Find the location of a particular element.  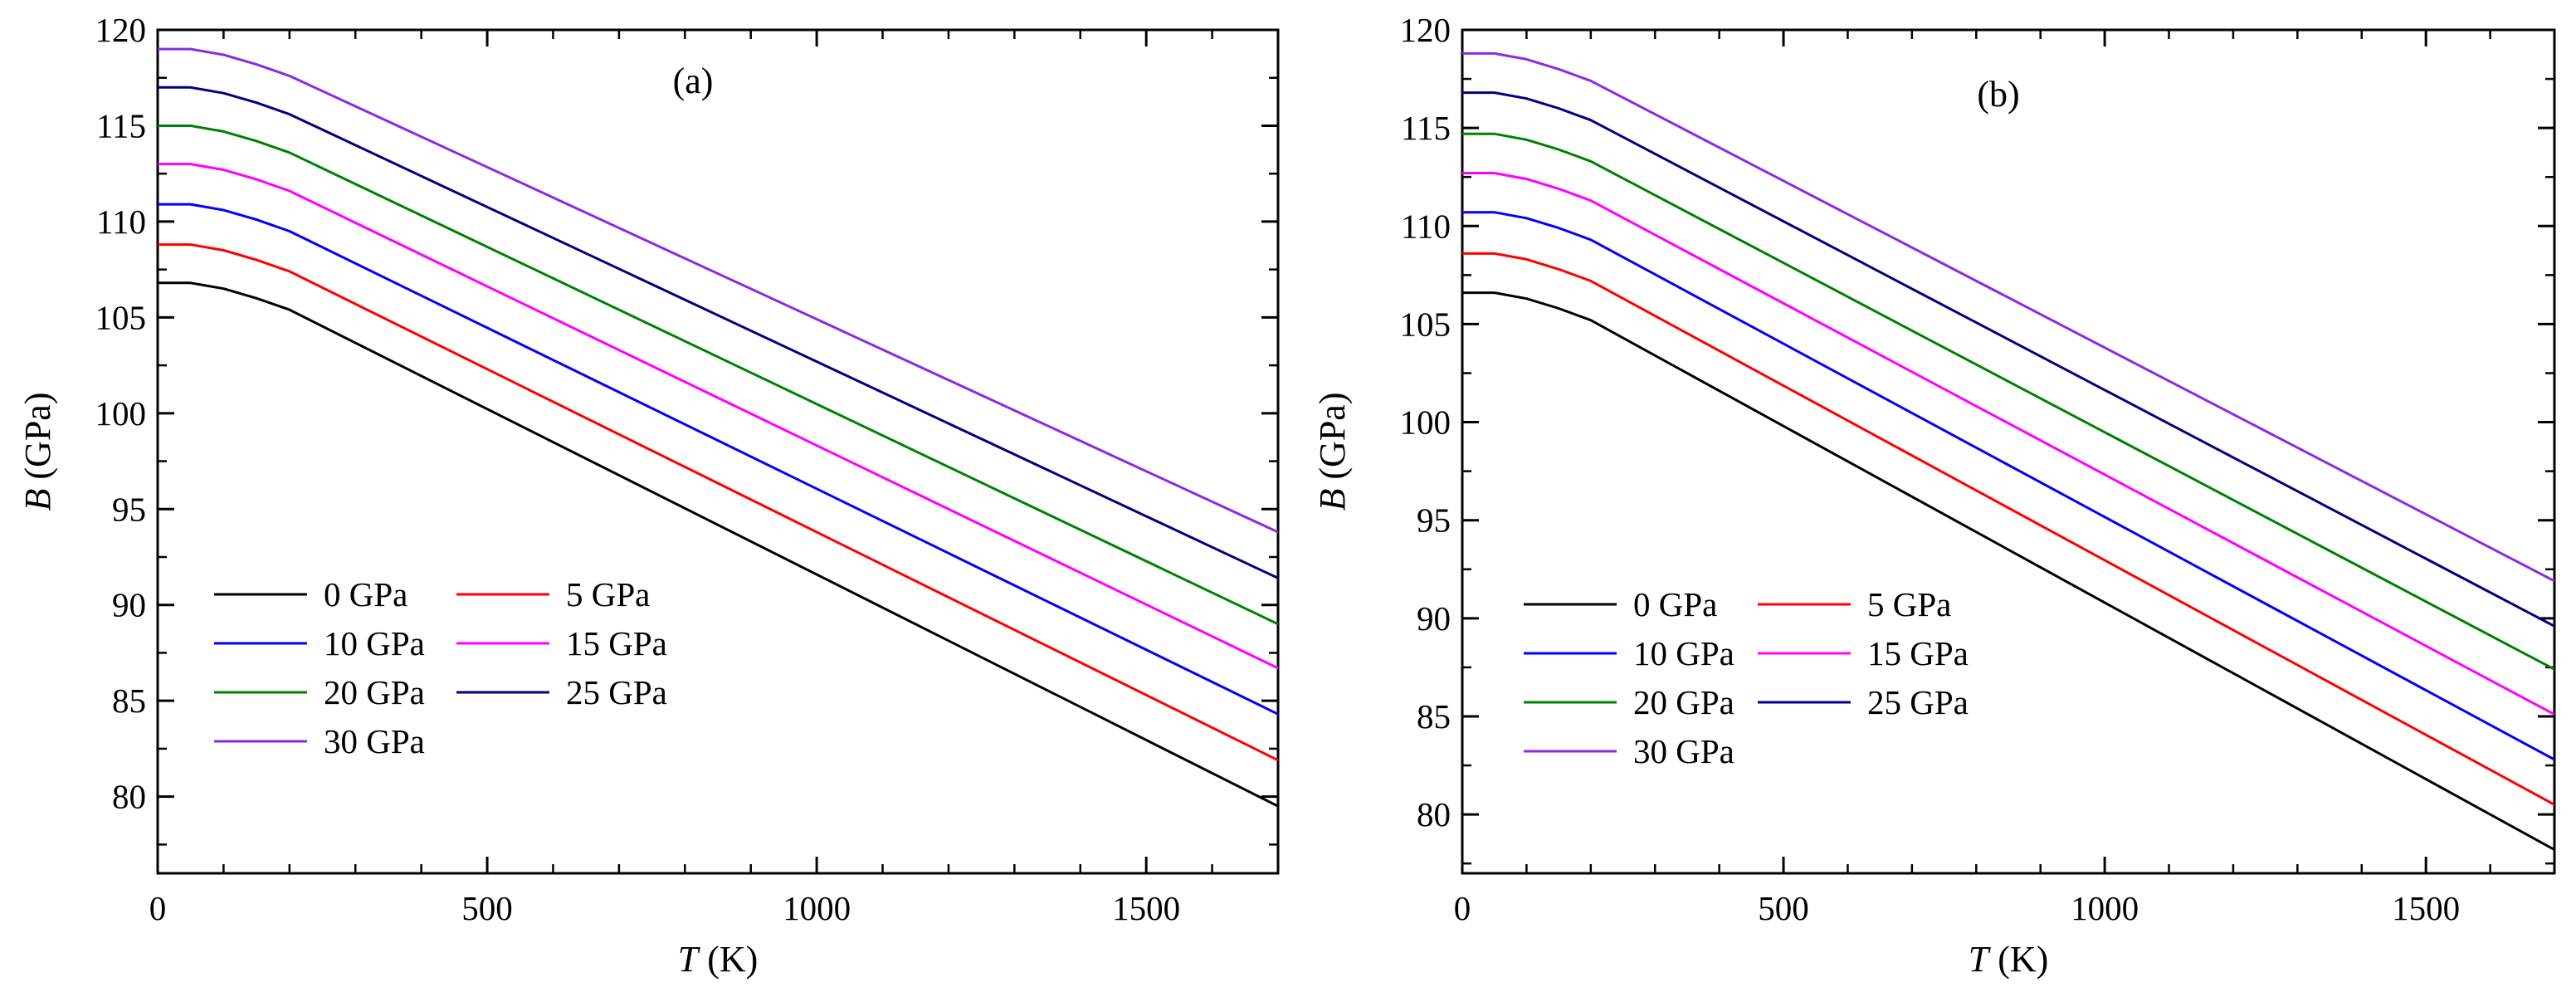

panel-label: (b) is located at coordinates (1998, 94).